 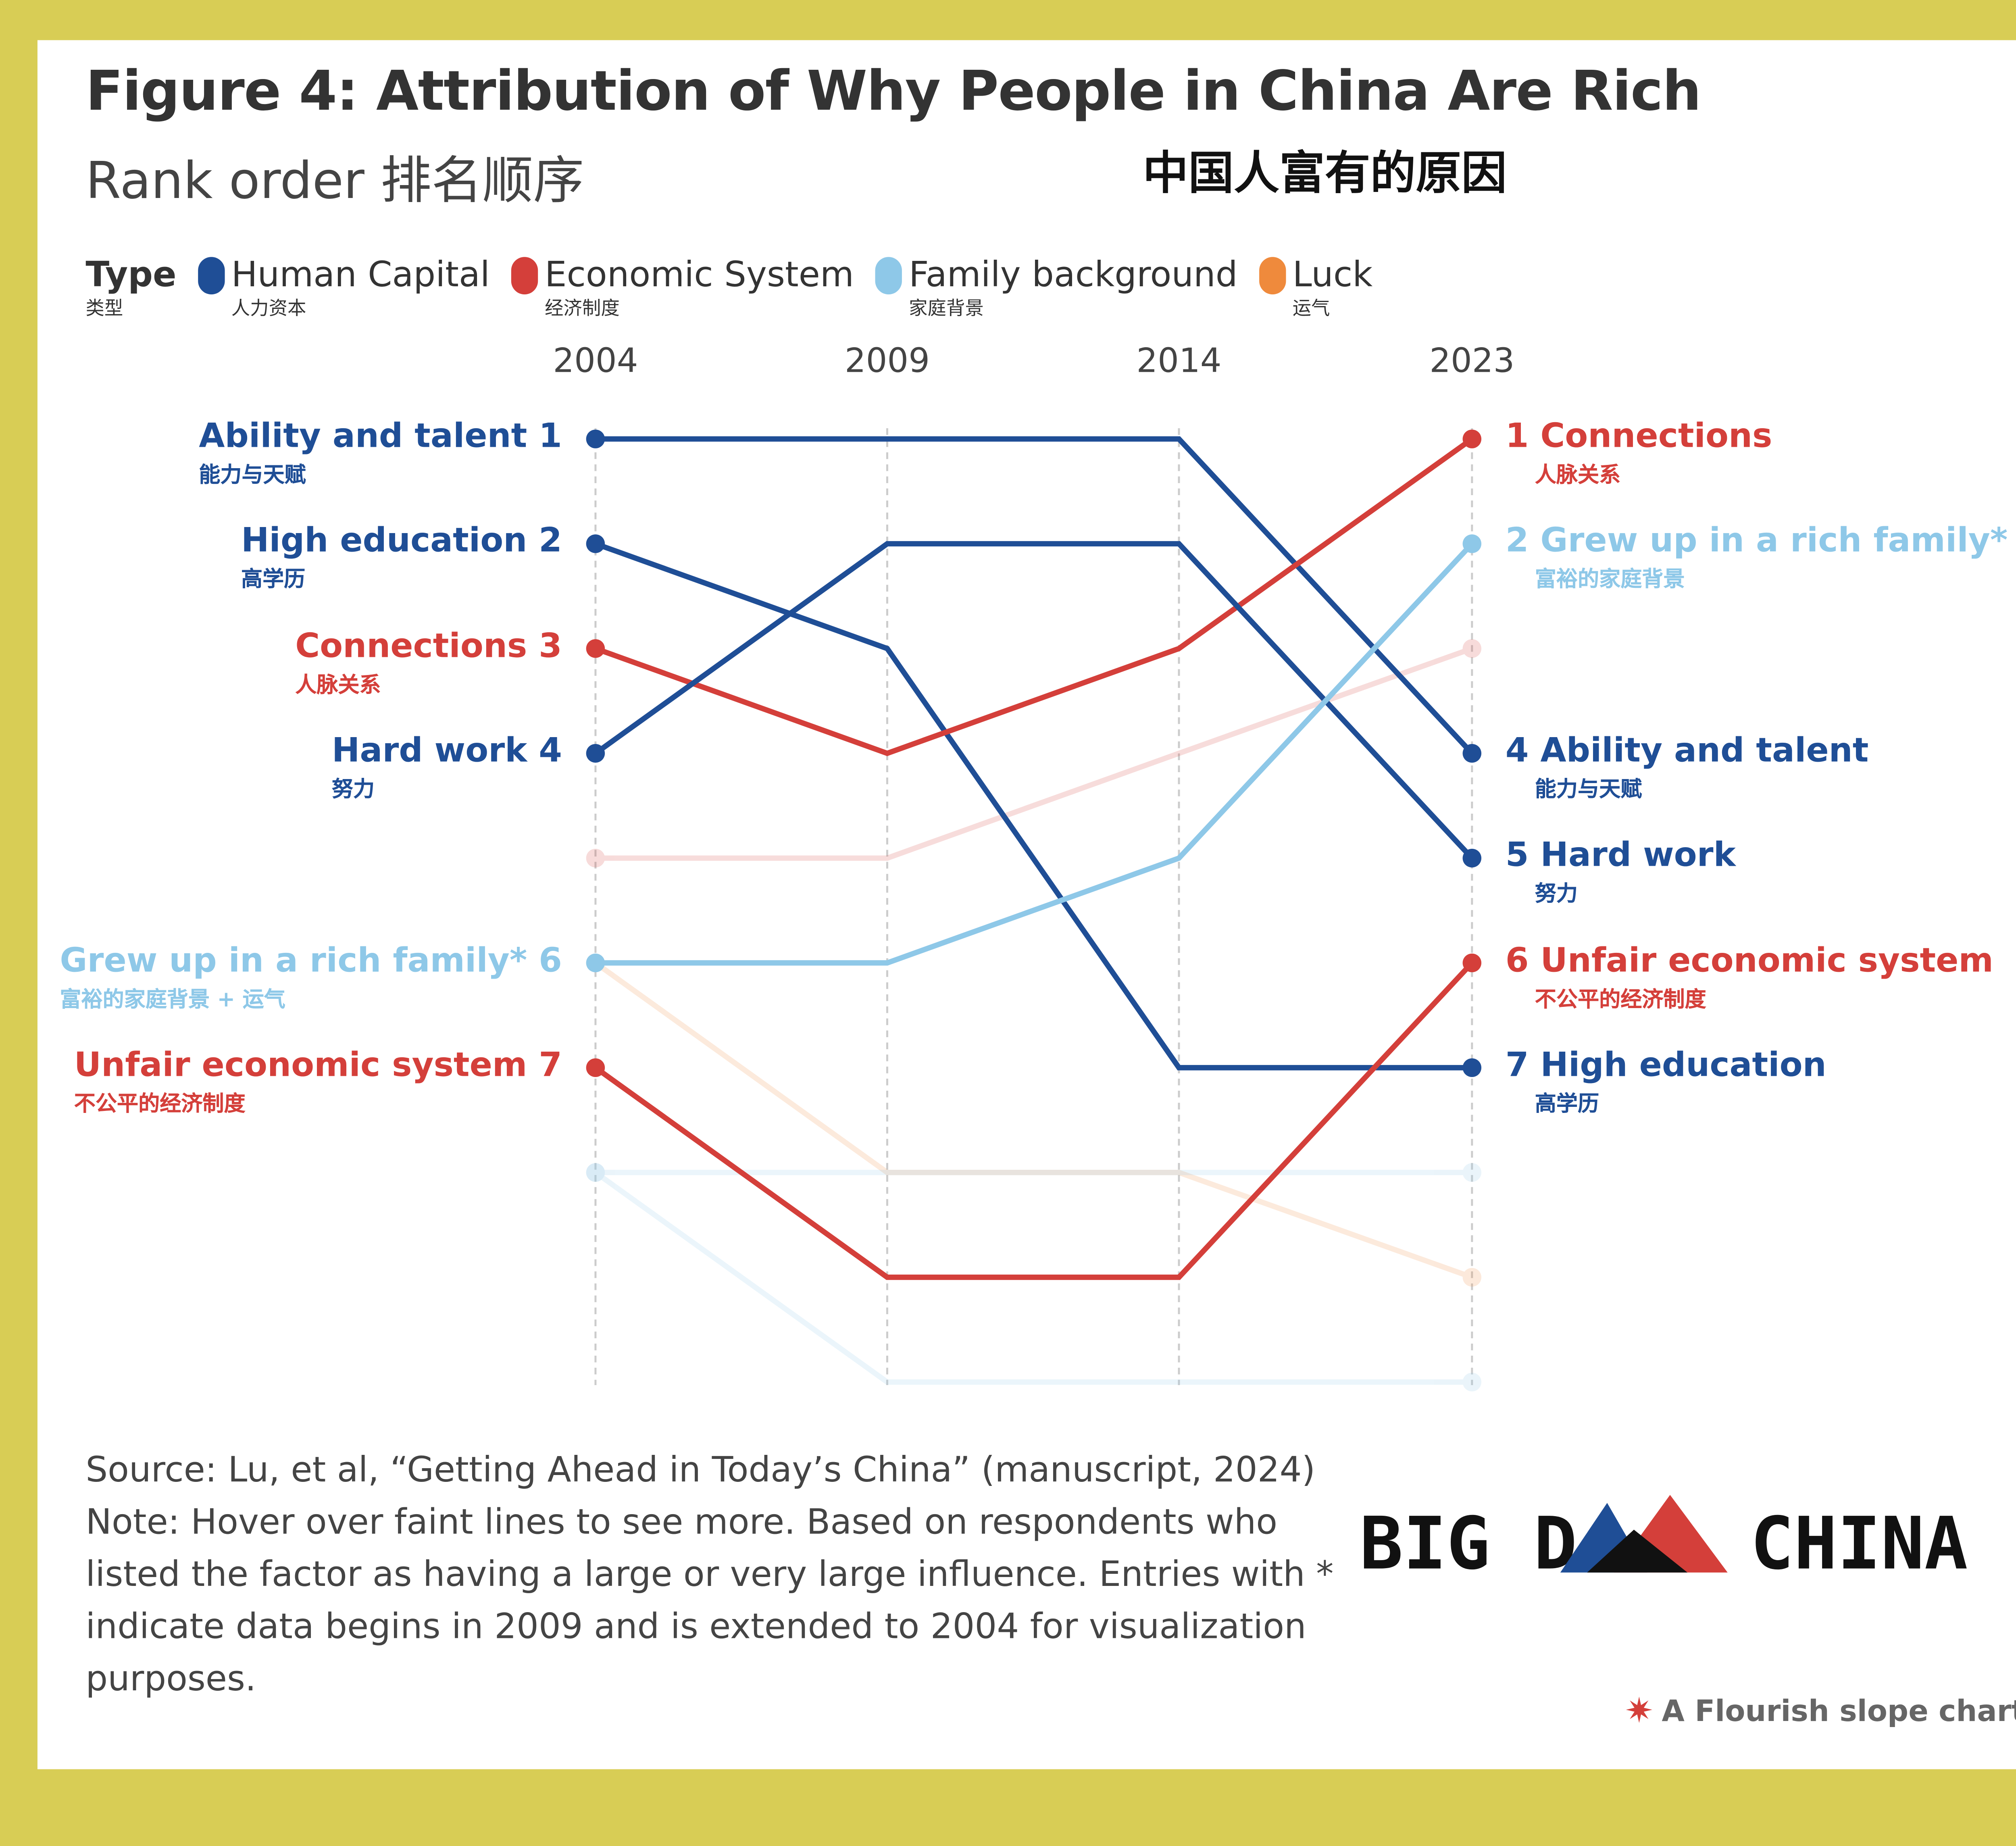 What do you see at coordinates (334, 180) in the screenshot?
I see `chart-subtitle: Rank order 排名顺序` at bounding box center [334, 180].